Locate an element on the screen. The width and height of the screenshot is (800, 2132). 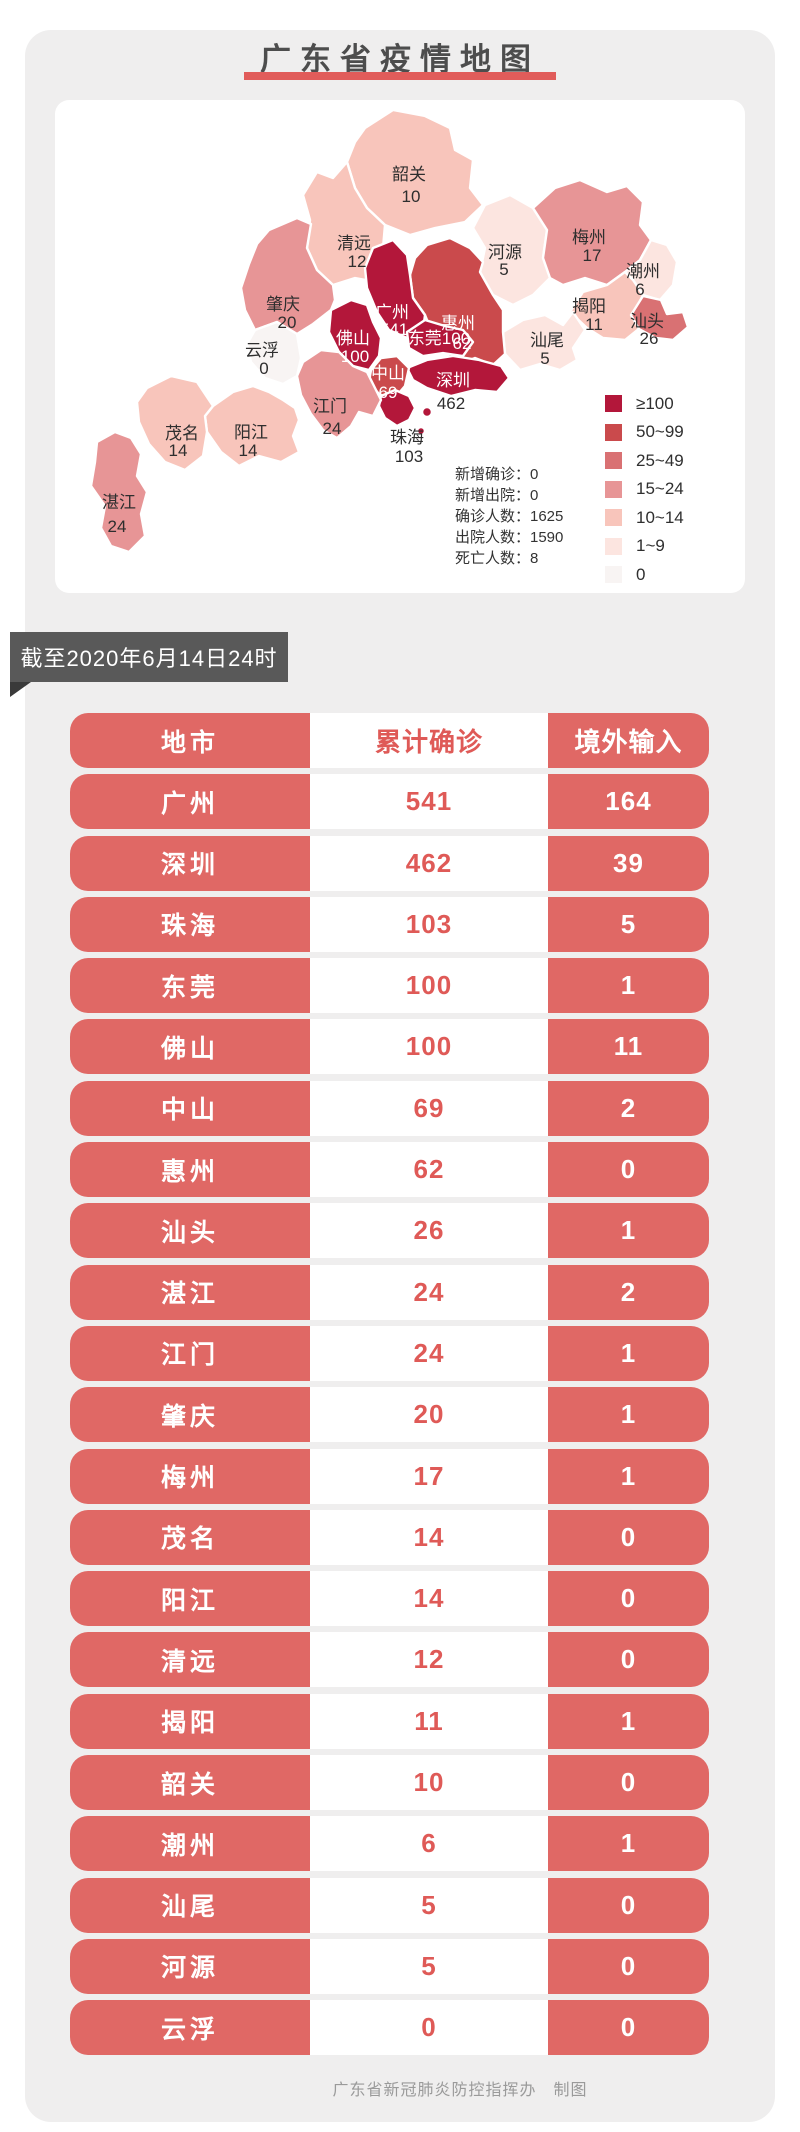
table-row: 潮州 6 1 is located at coordinates (389, 1844).